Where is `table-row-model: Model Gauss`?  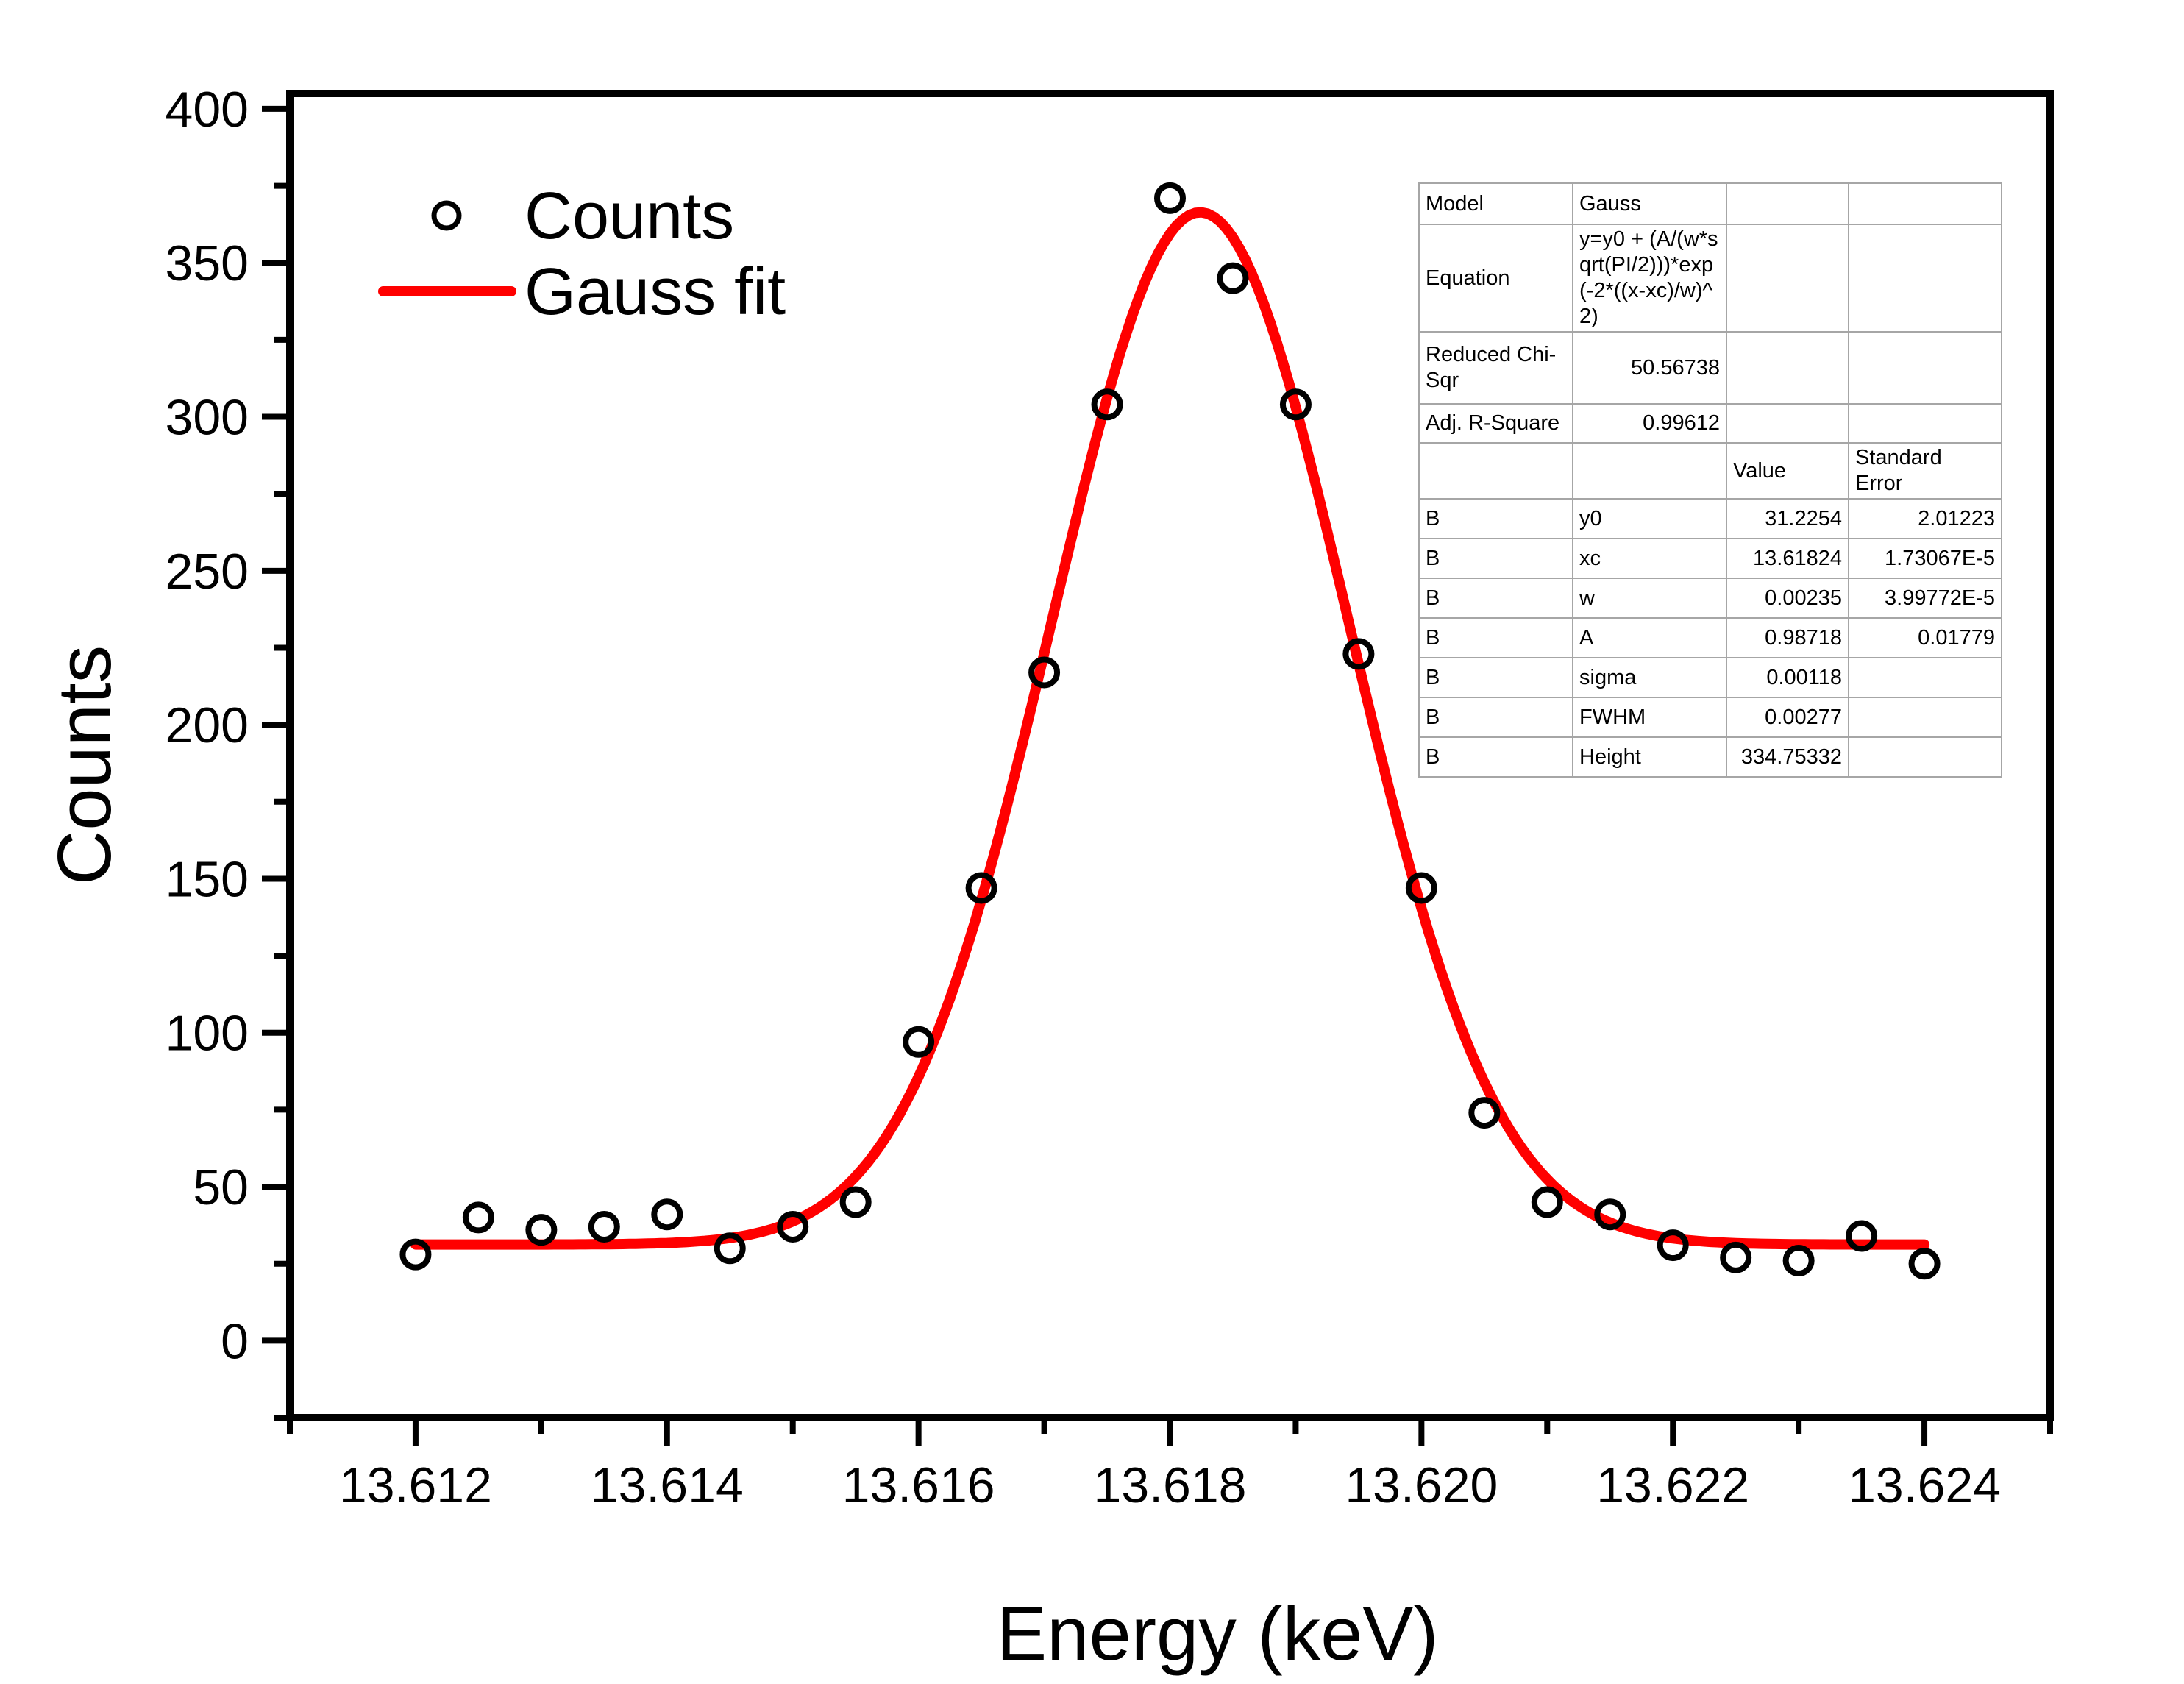 table-row-model: Model Gauss is located at coordinates (1710, 203).